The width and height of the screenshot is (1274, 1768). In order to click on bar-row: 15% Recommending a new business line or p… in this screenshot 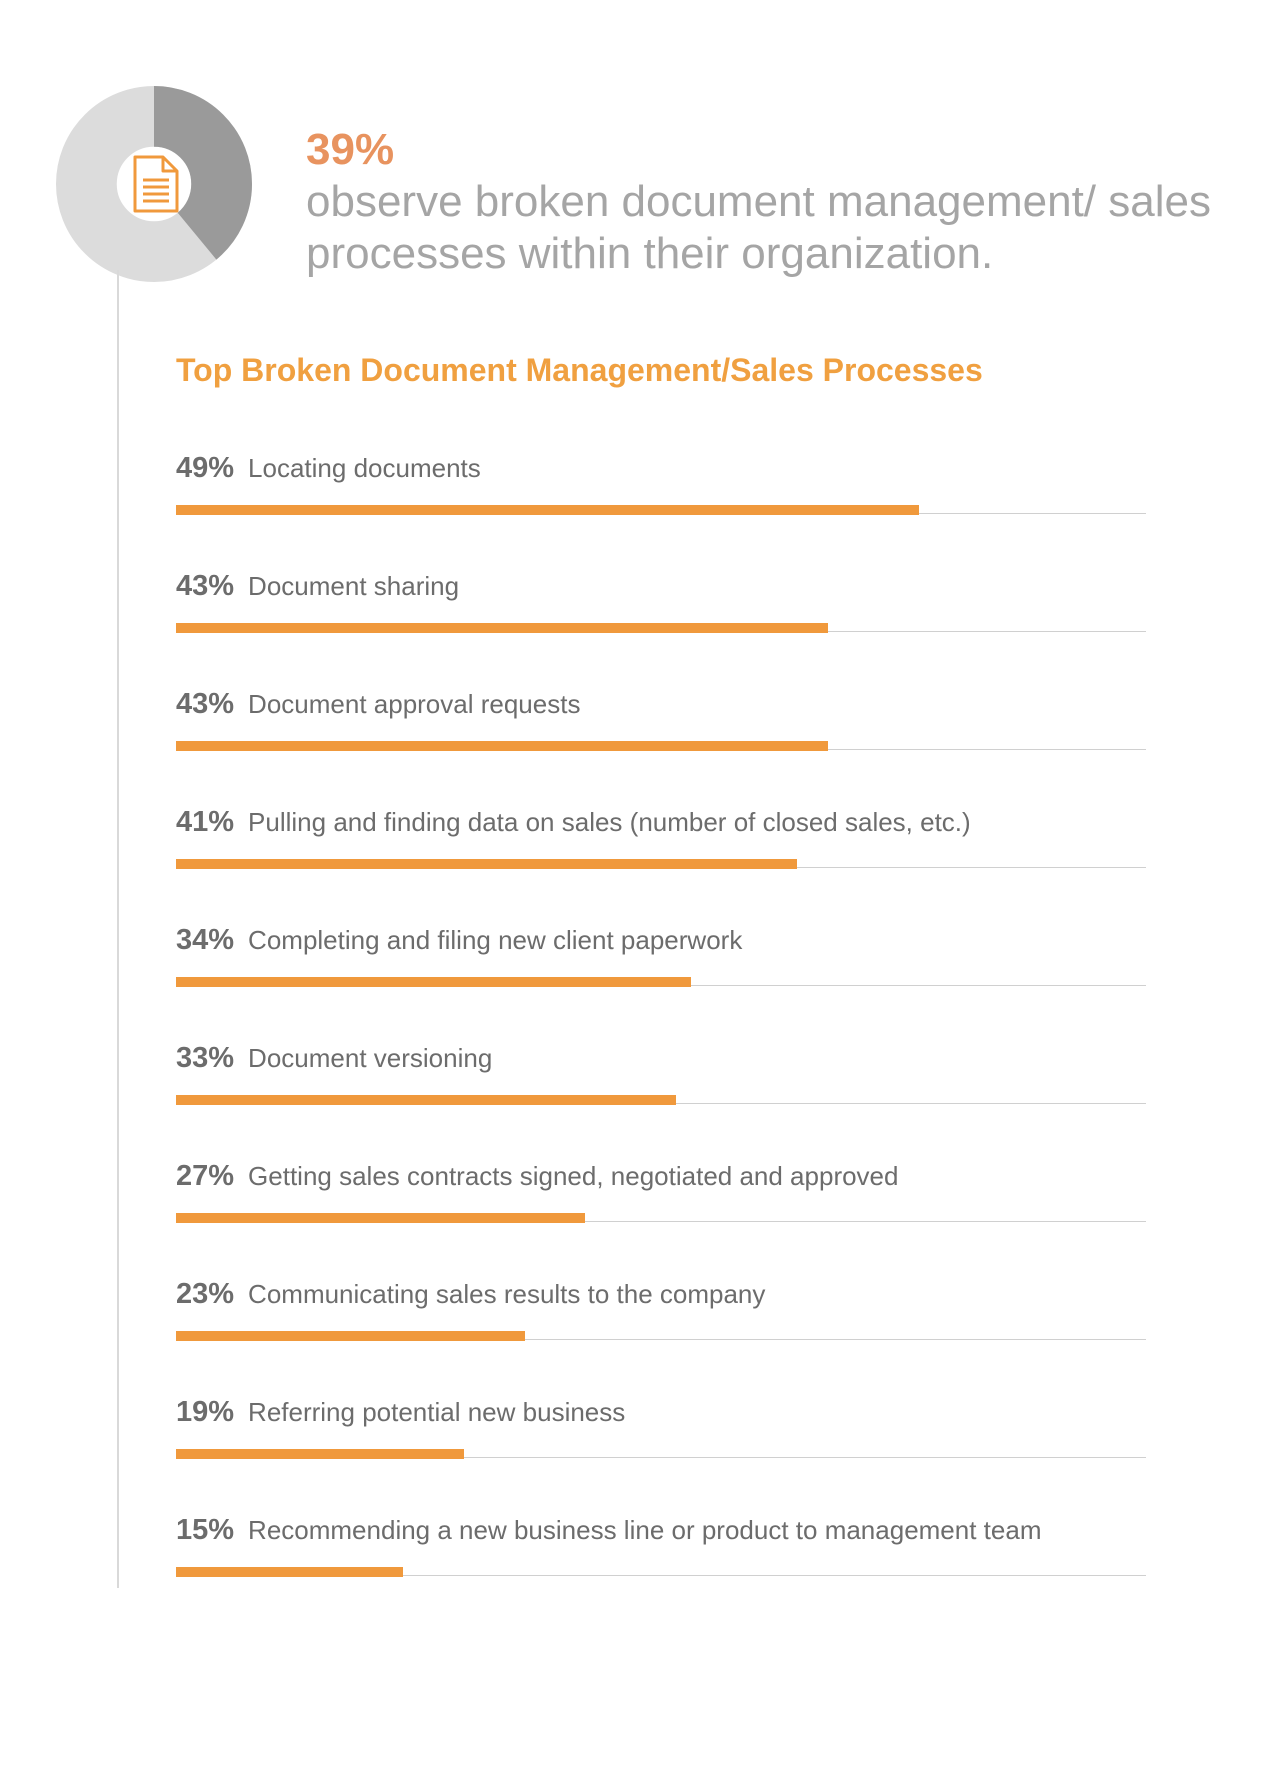, I will do `click(661, 1571)`.